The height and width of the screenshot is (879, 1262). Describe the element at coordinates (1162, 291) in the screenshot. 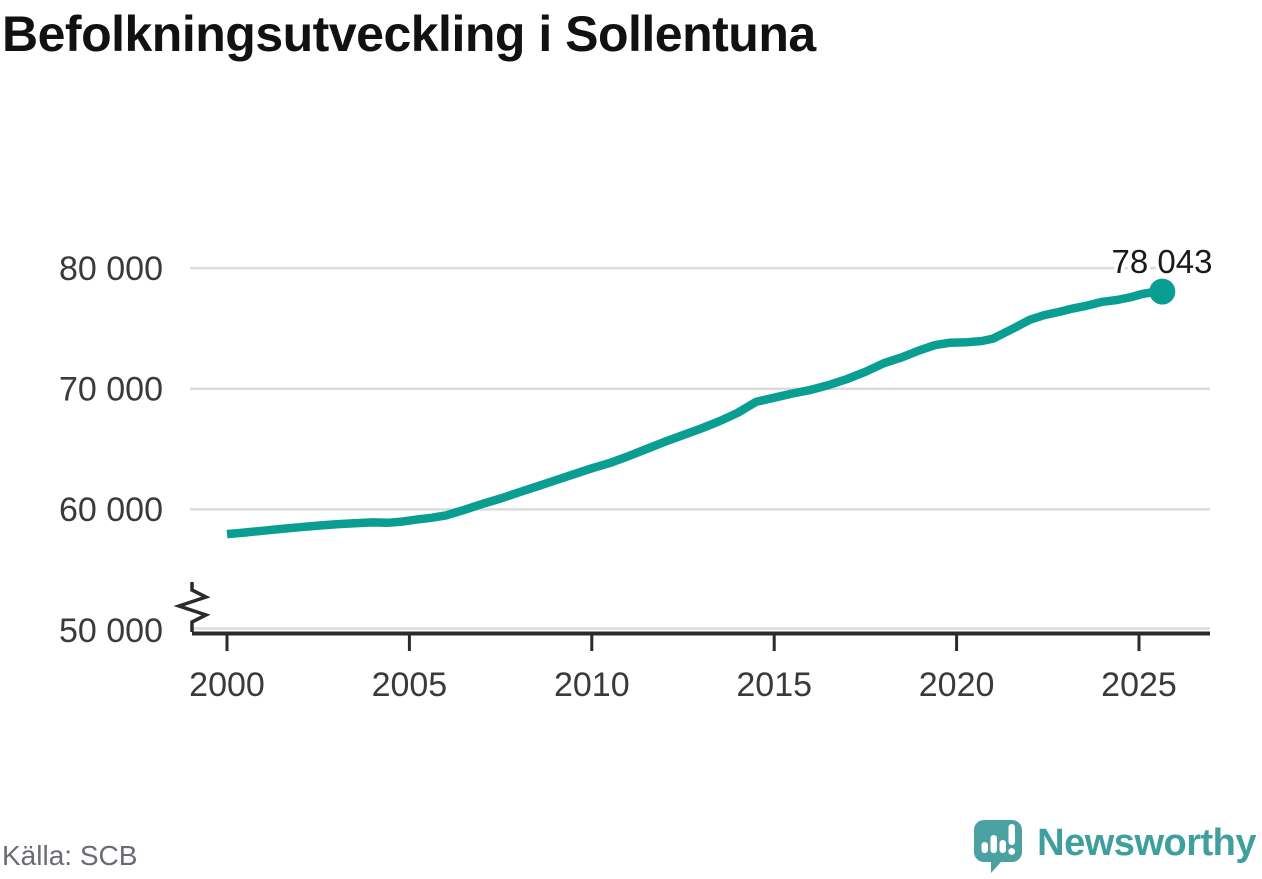

I see `latest-value-dot` at that location.